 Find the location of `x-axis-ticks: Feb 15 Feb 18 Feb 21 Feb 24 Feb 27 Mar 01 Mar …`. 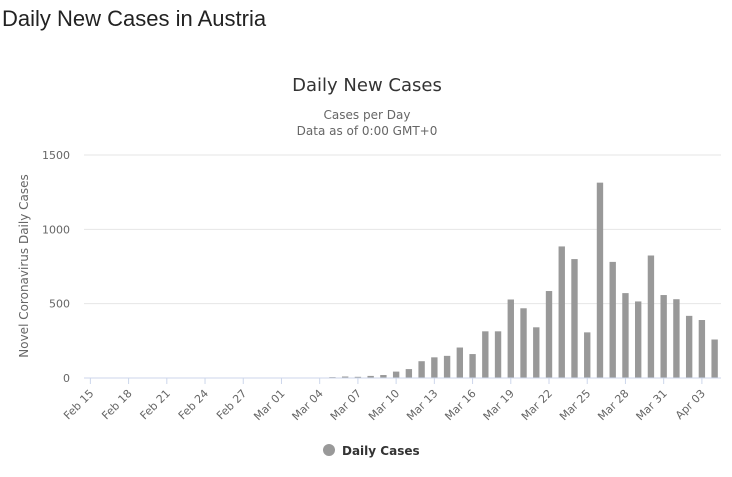

x-axis-ticks: Feb 15 Feb 18 Feb 21 Feb 24 Feb 27 Mar 01 Mar … is located at coordinates (384, 400).